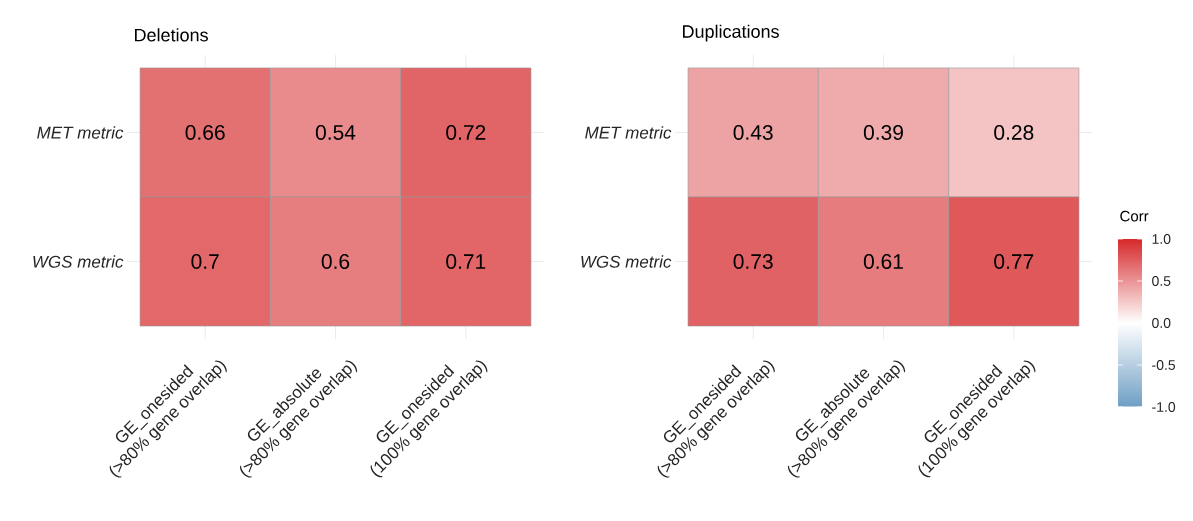 The height and width of the screenshot is (521, 1193). Describe the element at coordinates (466, 132) in the screenshot. I see `data-label: 0.72` at that location.